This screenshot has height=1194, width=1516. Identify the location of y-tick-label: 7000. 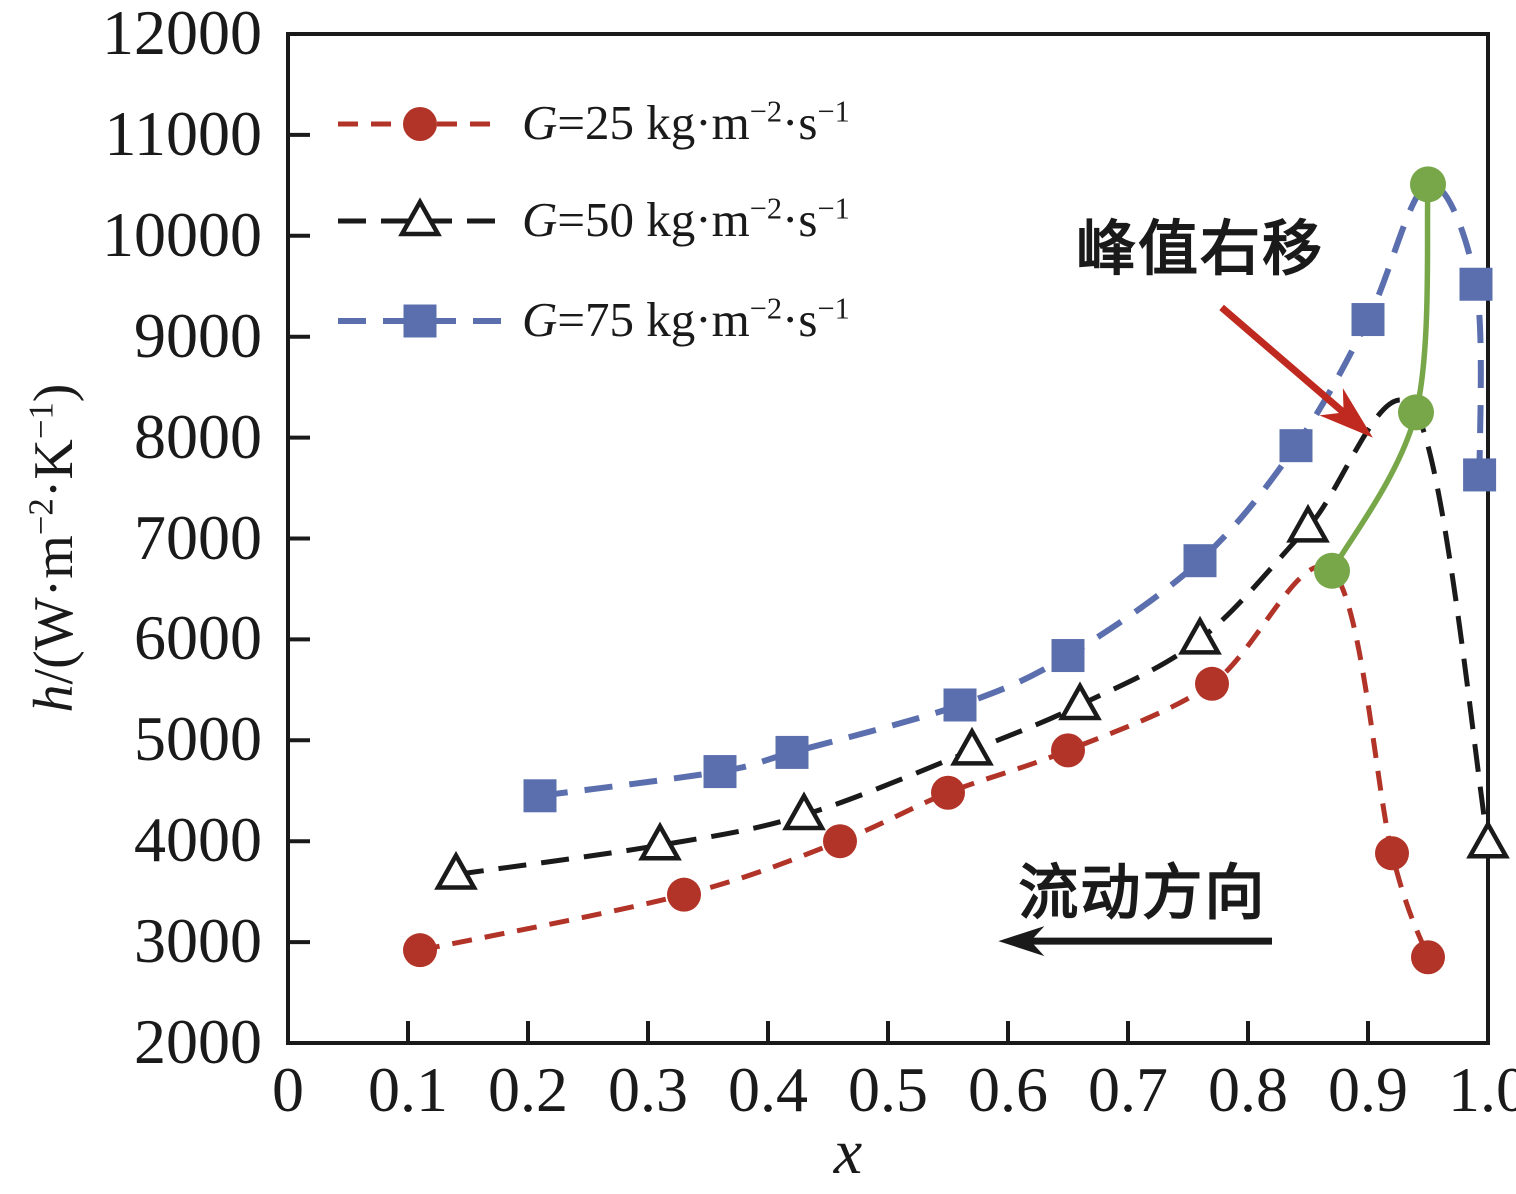
(198, 537).